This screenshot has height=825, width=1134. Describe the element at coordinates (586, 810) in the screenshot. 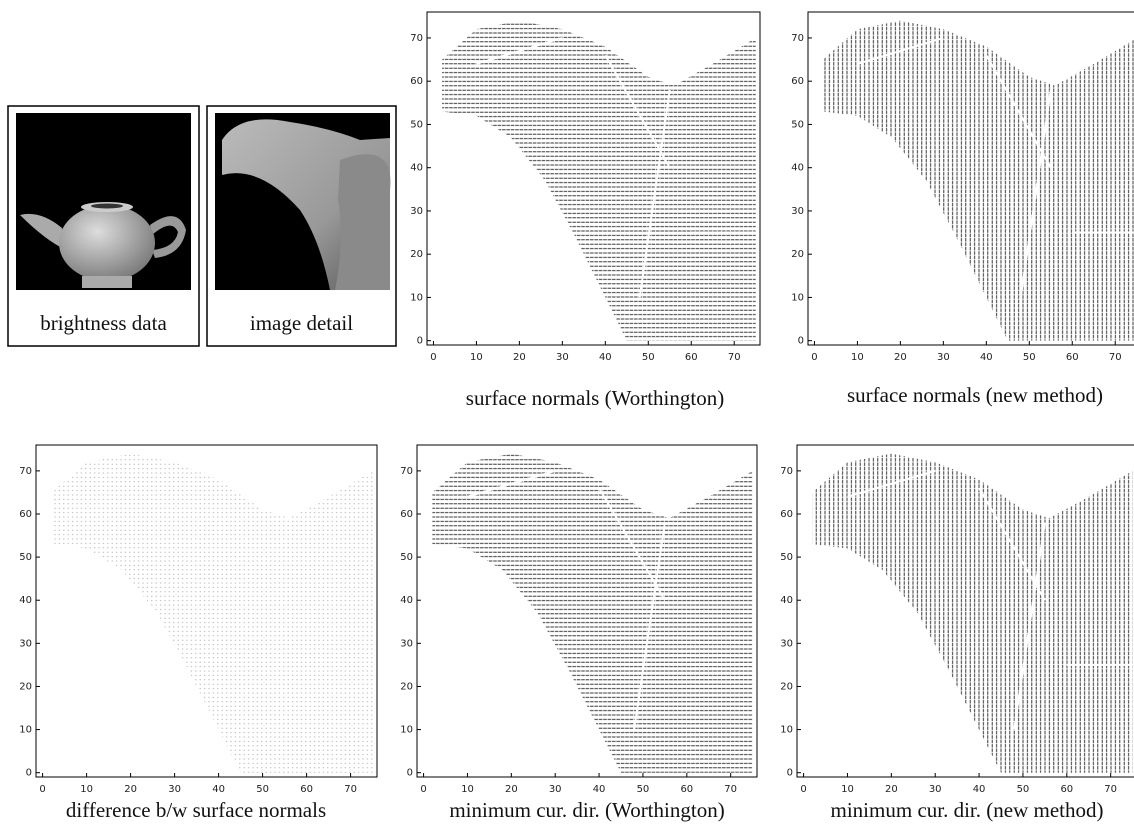

I see `caption: minimum cur. dir. (Worthington)` at that location.